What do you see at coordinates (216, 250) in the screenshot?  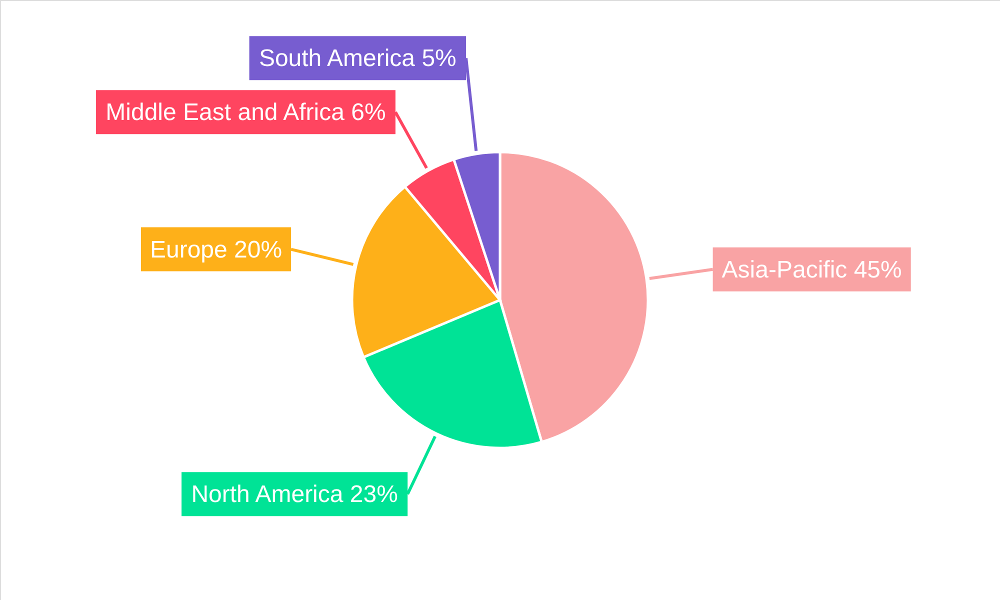 I see `slice-label: Europe 20%` at bounding box center [216, 250].